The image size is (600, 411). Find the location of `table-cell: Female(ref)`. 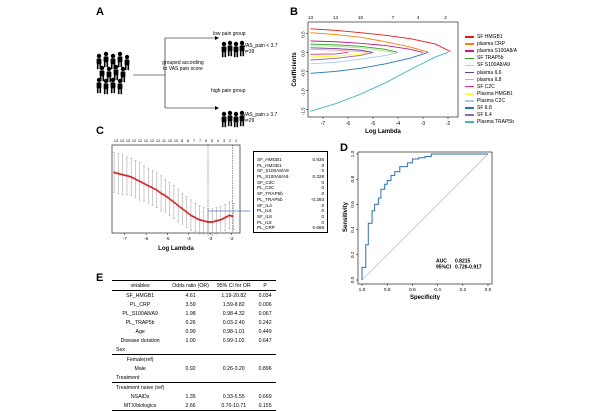

table-cell: Female(ref) is located at coordinates (140, 359).